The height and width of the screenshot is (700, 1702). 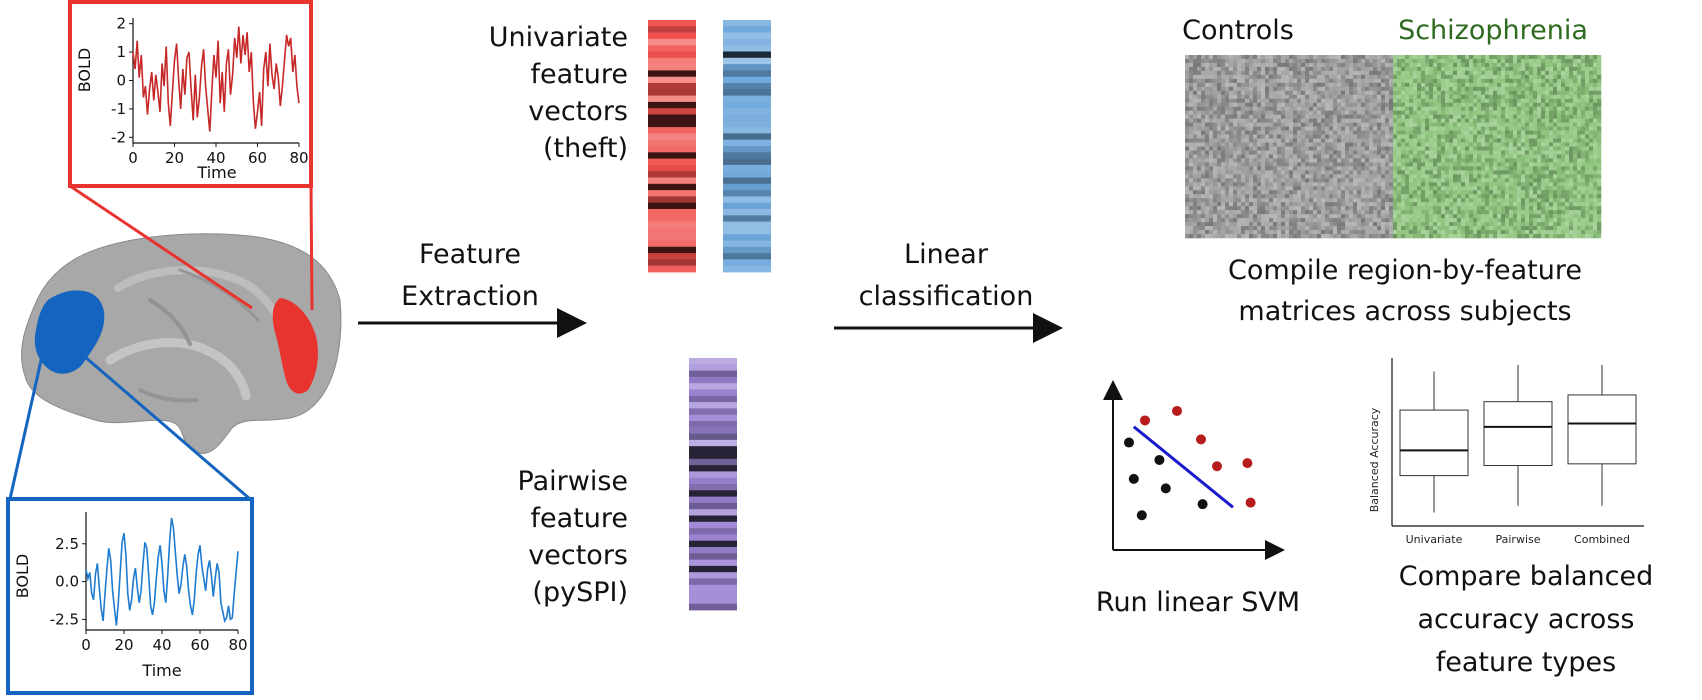 What do you see at coordinates (573, 481) in the screenshot?
I see `pairwise-line1: Pairwise` at bounding box center [573, 481].